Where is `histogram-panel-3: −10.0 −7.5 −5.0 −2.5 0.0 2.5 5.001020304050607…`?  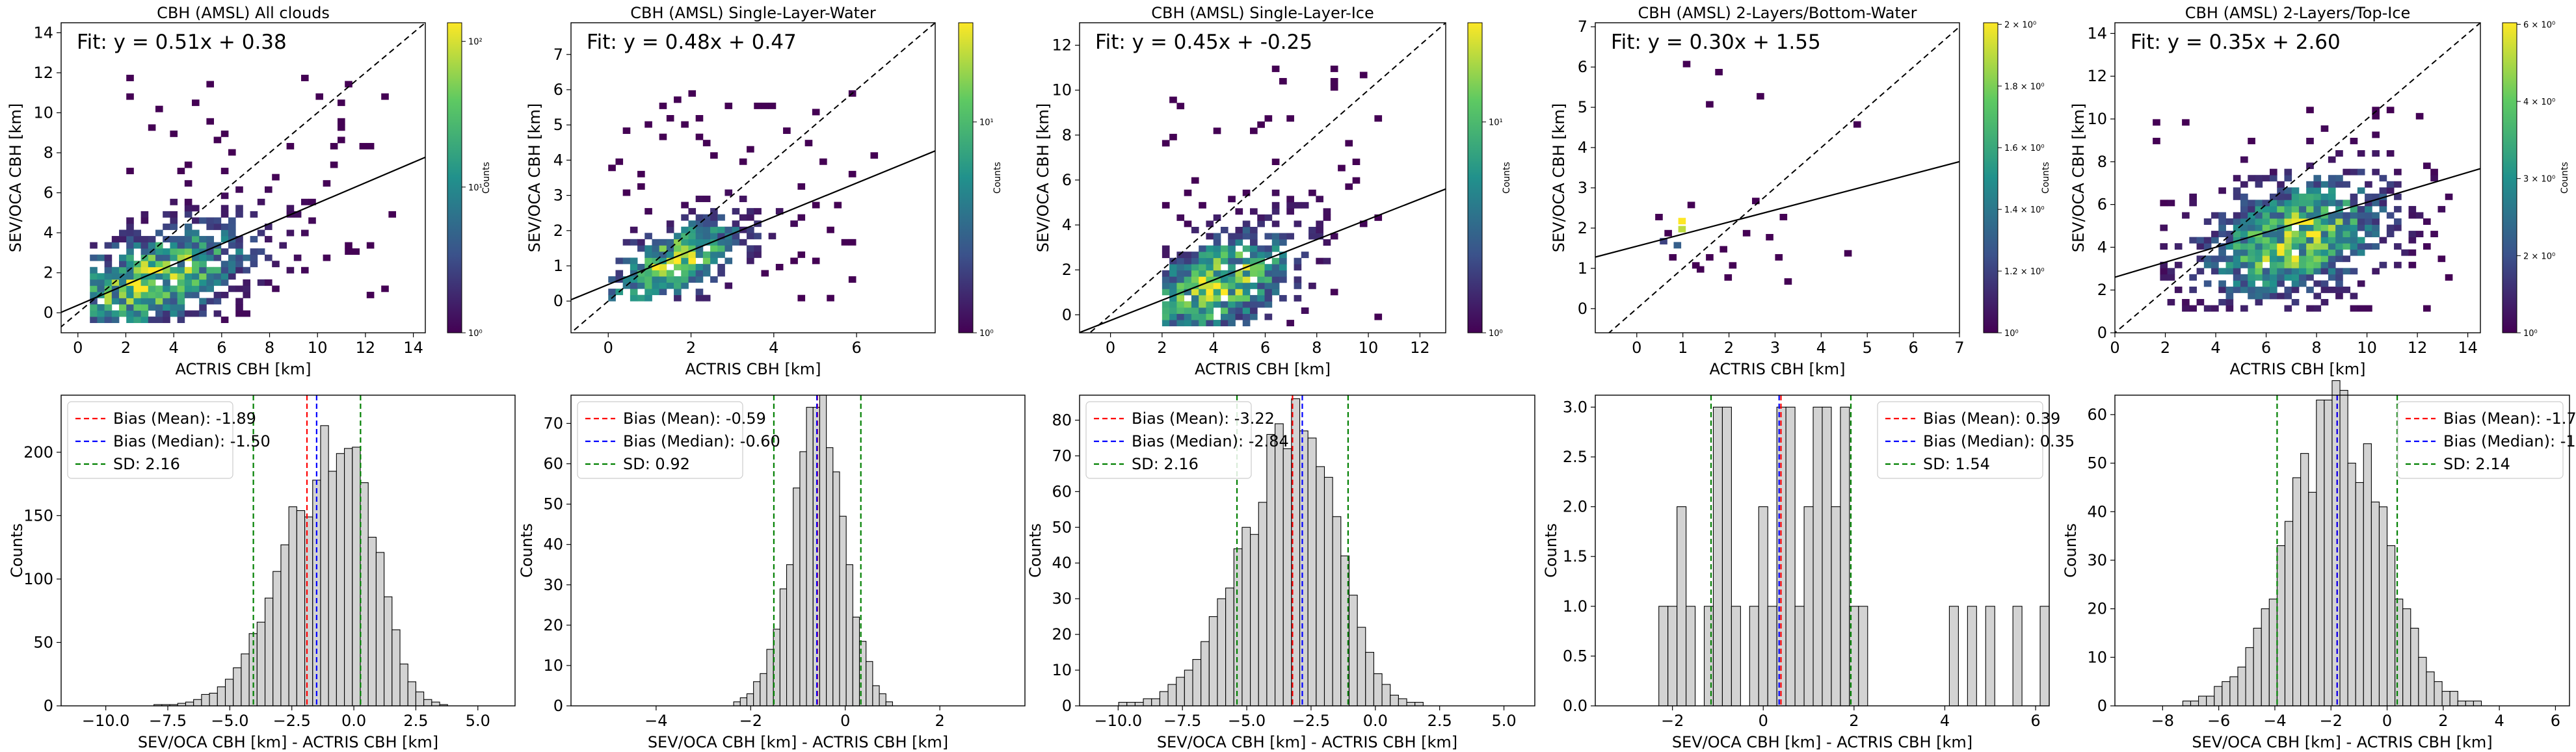 histogram-panel-3: −10.0 −7.5 −5.0 −2.5 0.0 2.5 5.001020304050607… is located at coordinates (1280, 573).